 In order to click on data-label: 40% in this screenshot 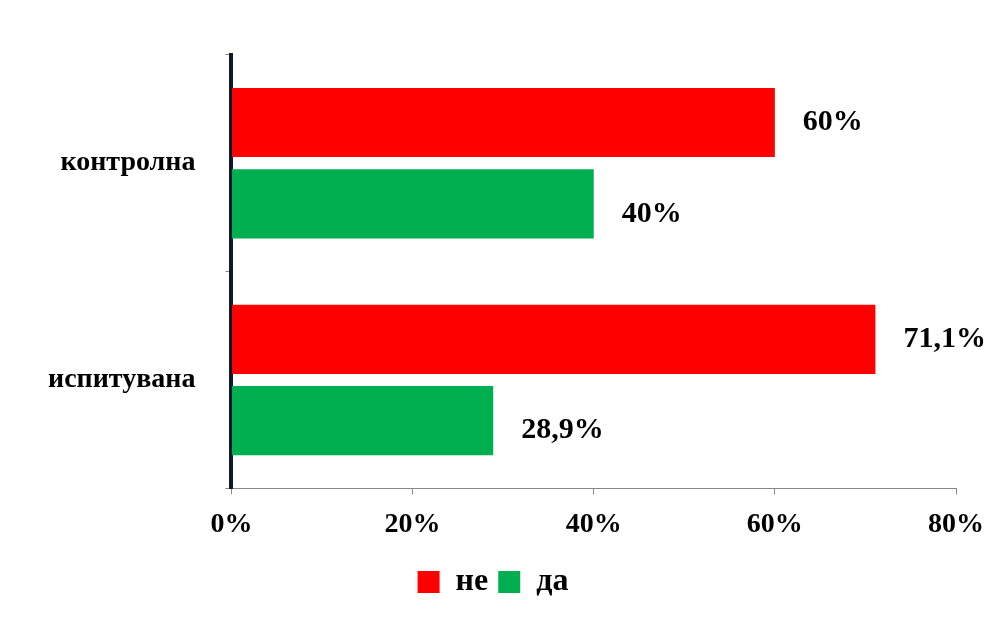, I will do `click(651, 211)`.